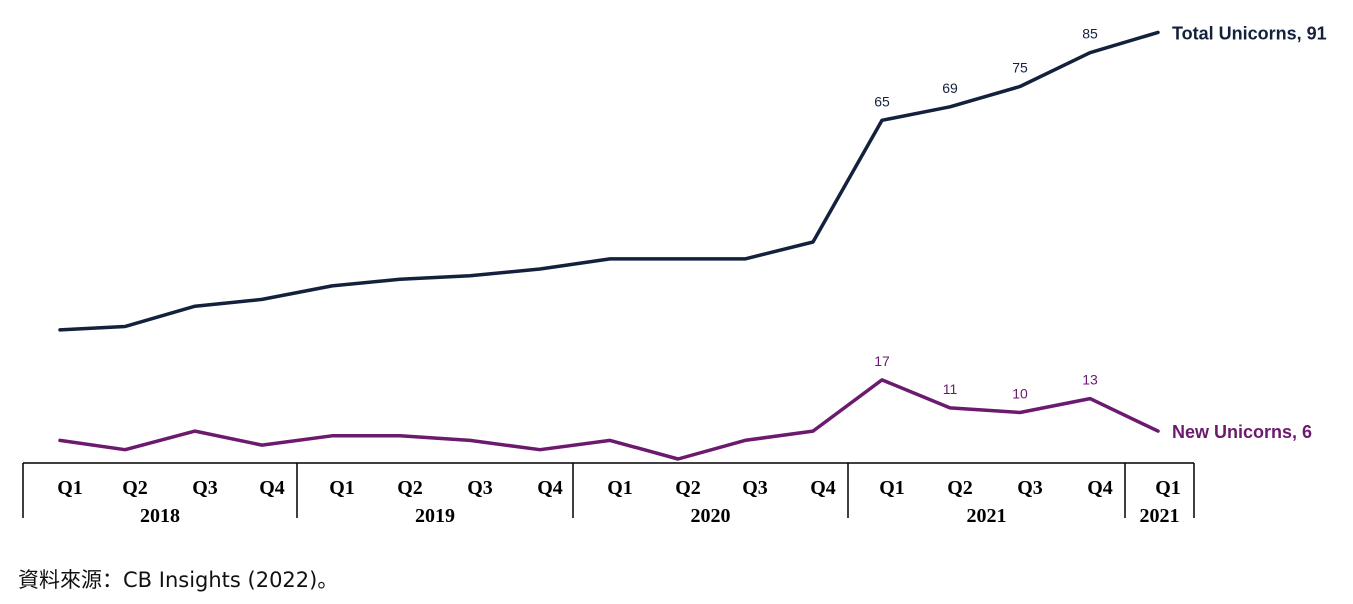 The width and height of the screenshot is (1353, 604). What do you see at coordinates (882, 361) in the screenshot?
I see `new-unicorns-data-label: 17` at bounding box center [882, 361].